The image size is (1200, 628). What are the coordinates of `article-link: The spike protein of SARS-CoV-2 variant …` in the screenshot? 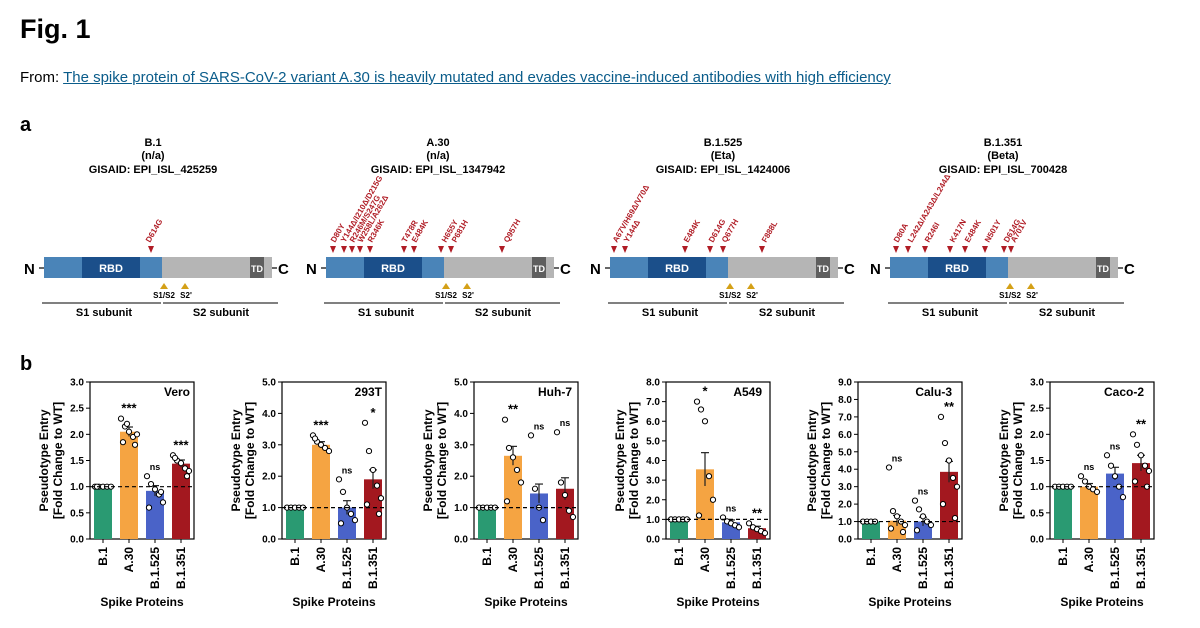 It's located at (477, 77).